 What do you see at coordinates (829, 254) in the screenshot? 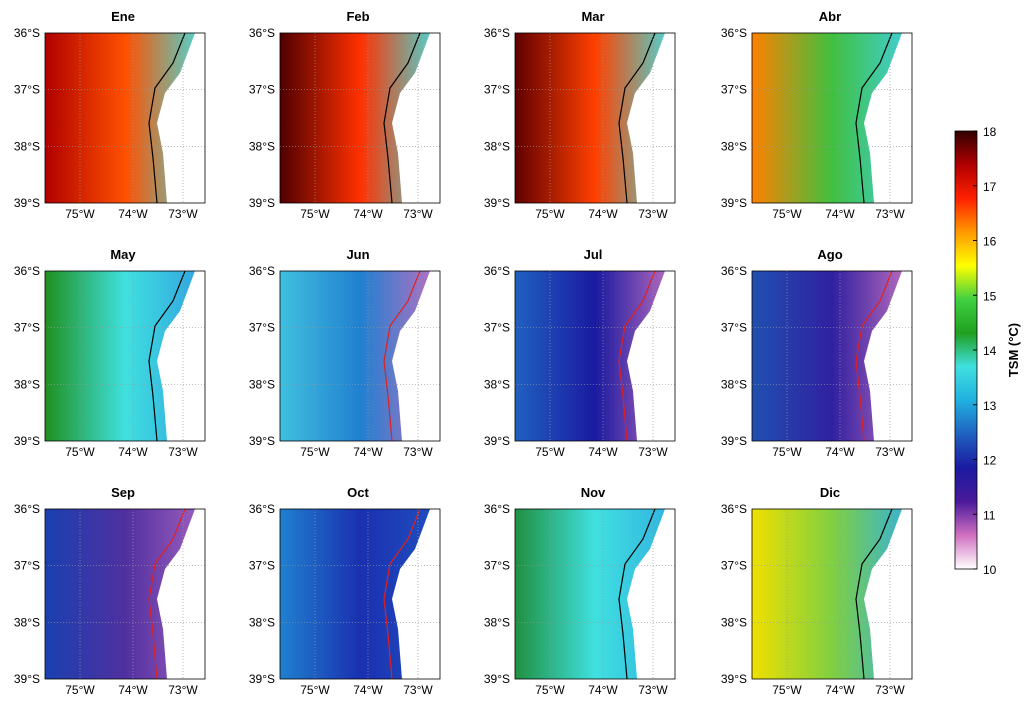
I see `panel-title: Ago` at bounding box center [829, 254].